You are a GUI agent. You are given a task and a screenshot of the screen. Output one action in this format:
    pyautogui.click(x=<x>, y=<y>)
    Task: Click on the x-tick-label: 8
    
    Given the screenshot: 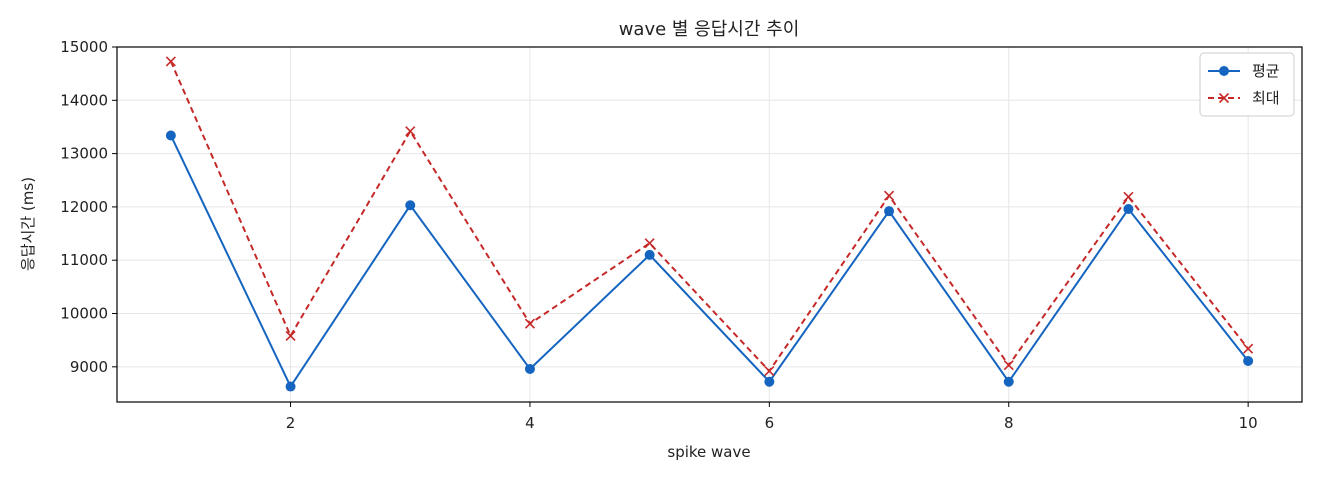 What is the action you would take?
    pyautogui.click(x=1009, y=423)
    